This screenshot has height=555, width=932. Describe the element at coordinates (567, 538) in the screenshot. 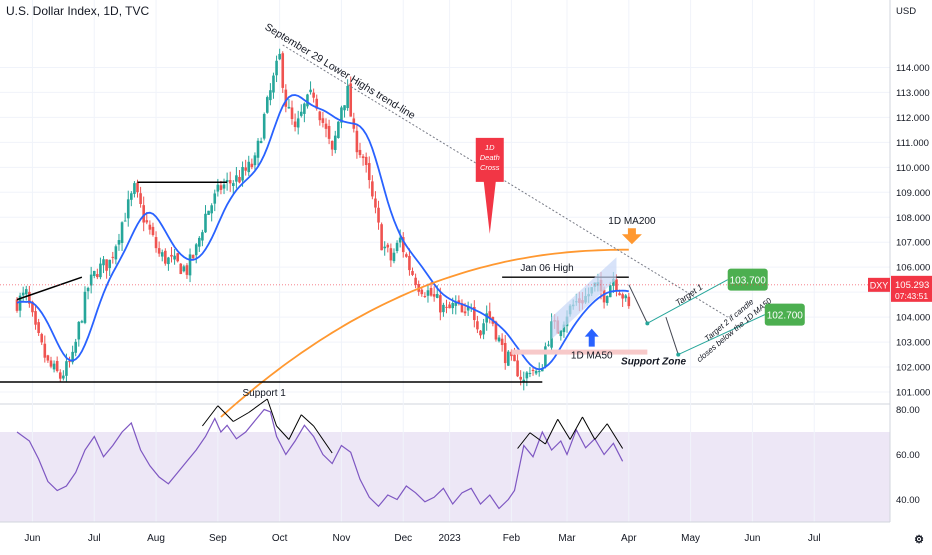

I see `x-tick-label: Mar` at that location.